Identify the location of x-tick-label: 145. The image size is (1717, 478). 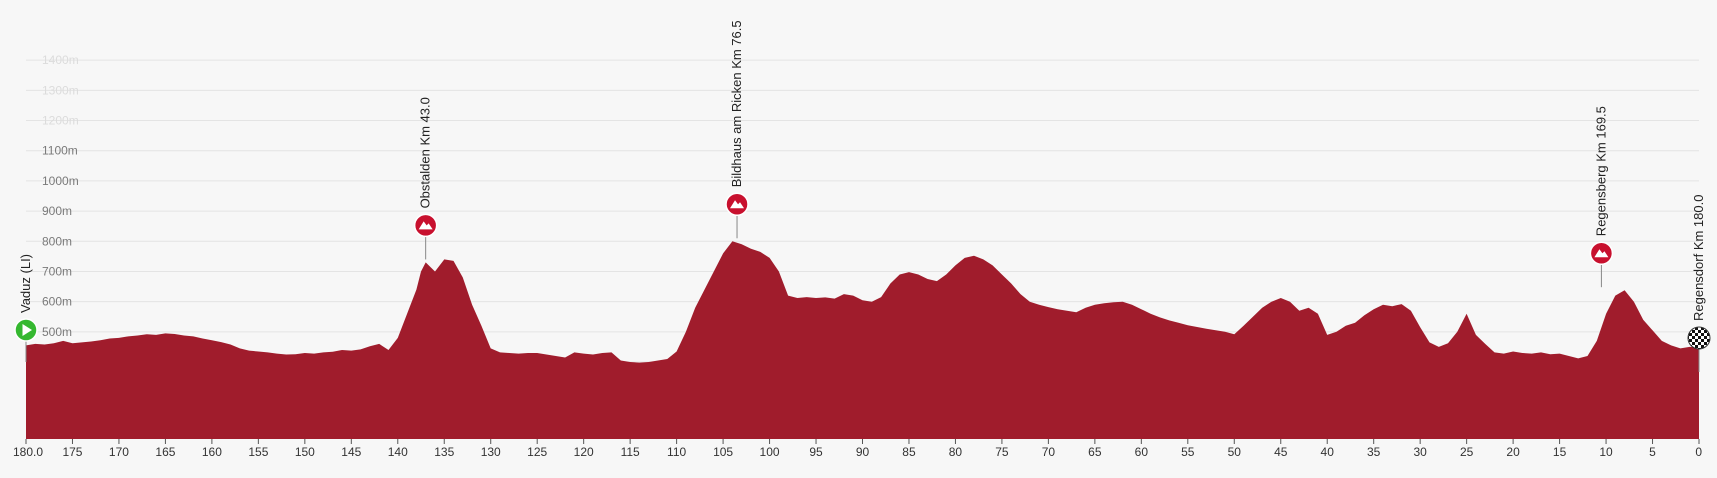
(351, 452).